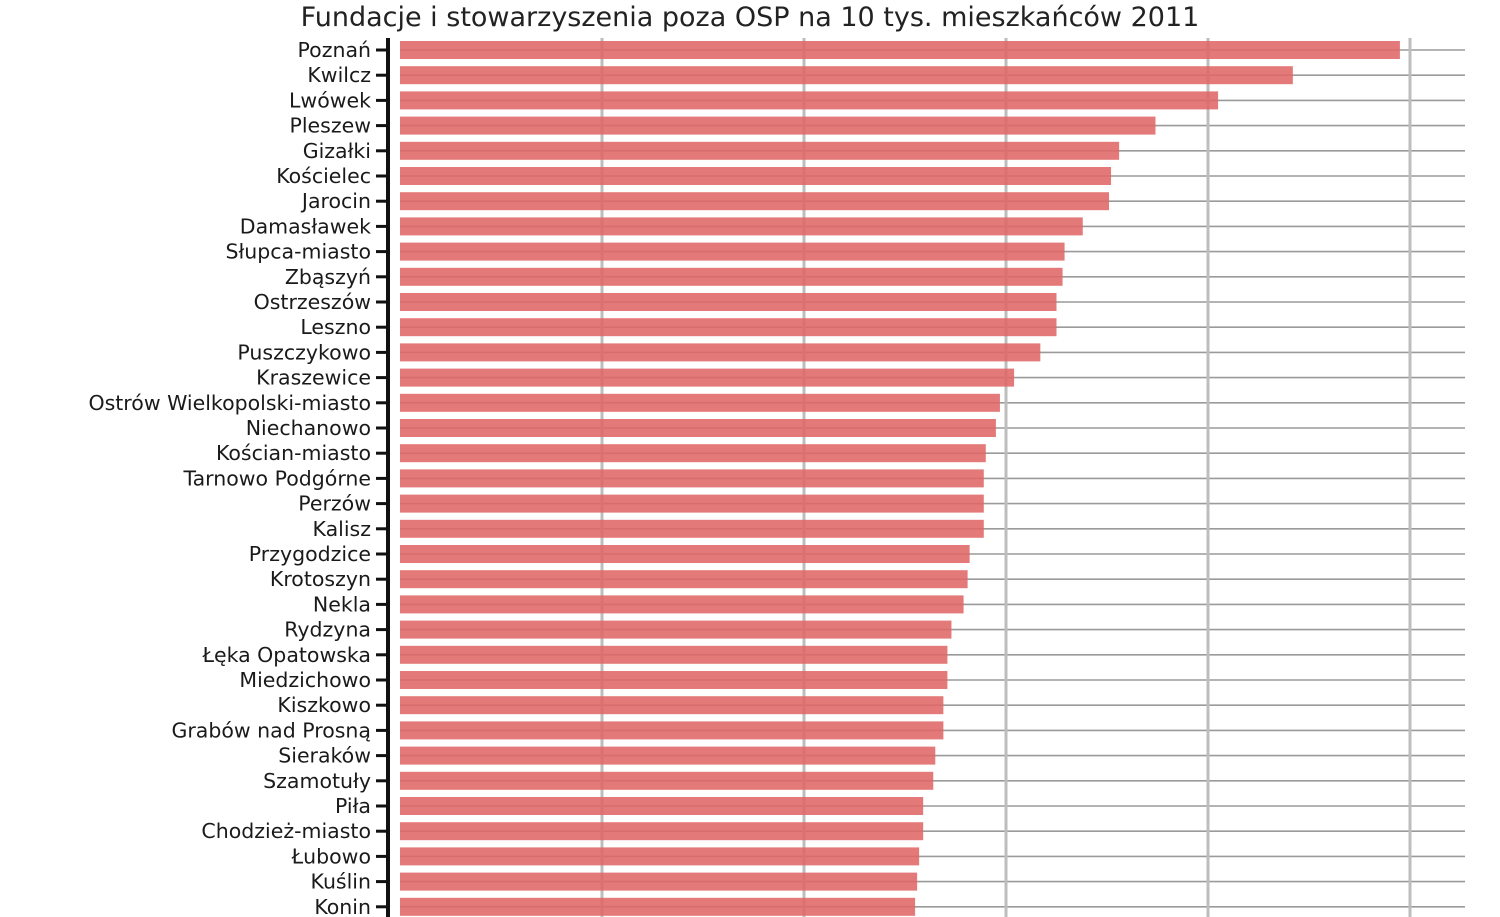 This screenshot has width=1500, height=917. I want to click on category-label: Łubowo, so click(331, 856).